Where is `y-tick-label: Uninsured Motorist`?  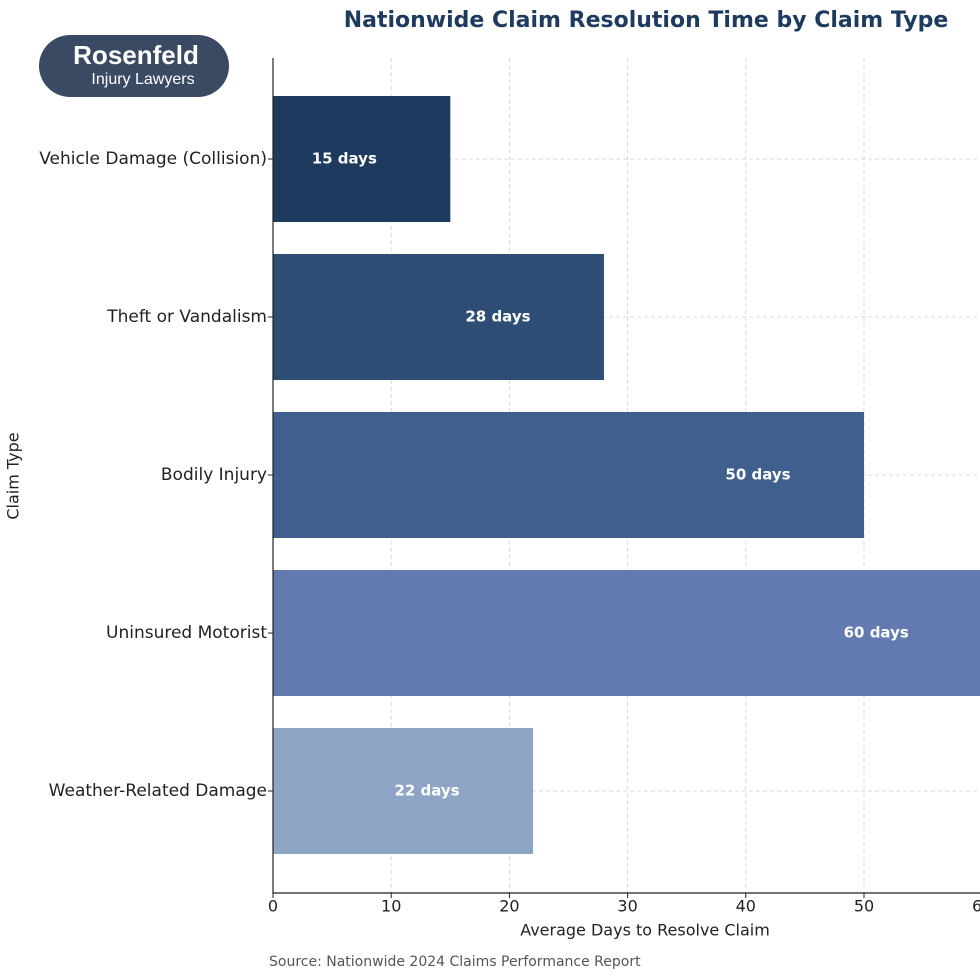
y-tick-label: Uninsured Motorist is located at coordinates (186, 633).